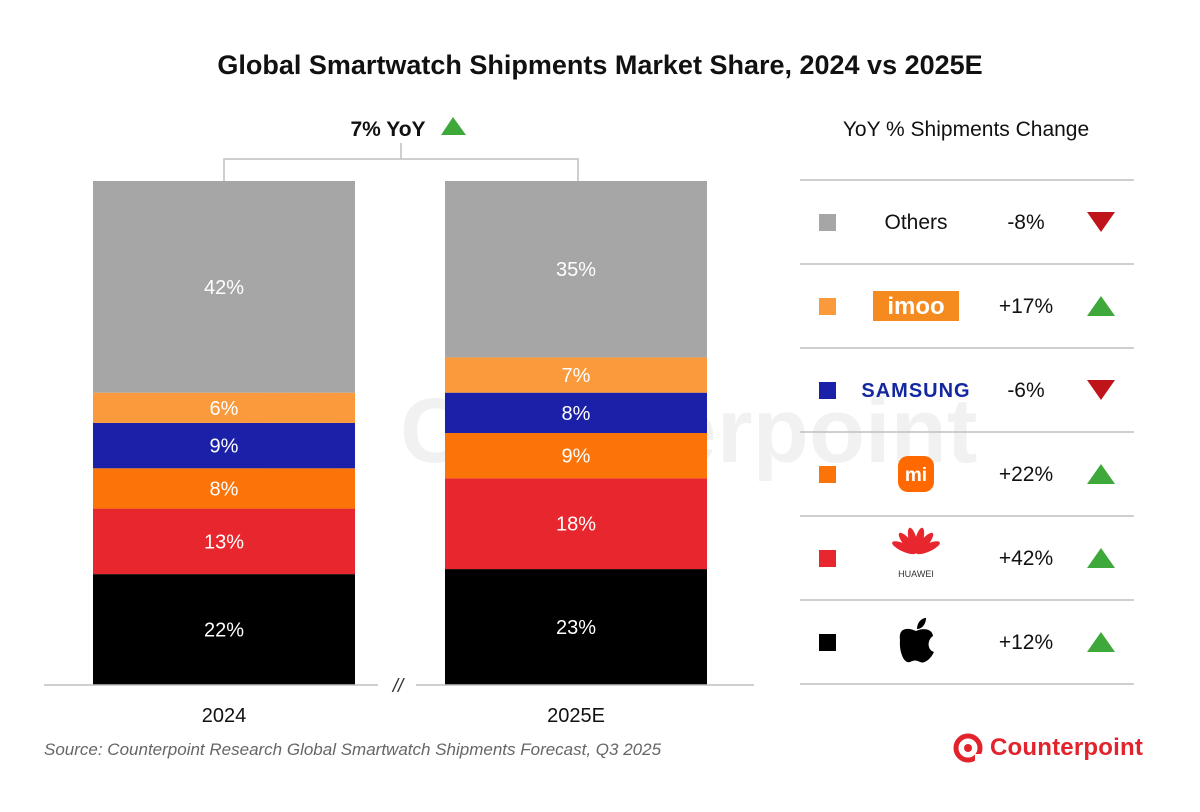 The height and width of the screenshot is (812, 1200). I want to click on counterpoint-brand: Counterpoint, so click(1047, 748).